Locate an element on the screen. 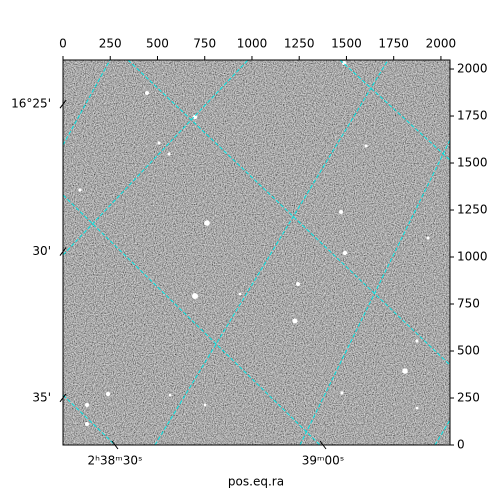 The image size is (500, 504). x-tick-label: 250 is located at coordinates (110, 44).